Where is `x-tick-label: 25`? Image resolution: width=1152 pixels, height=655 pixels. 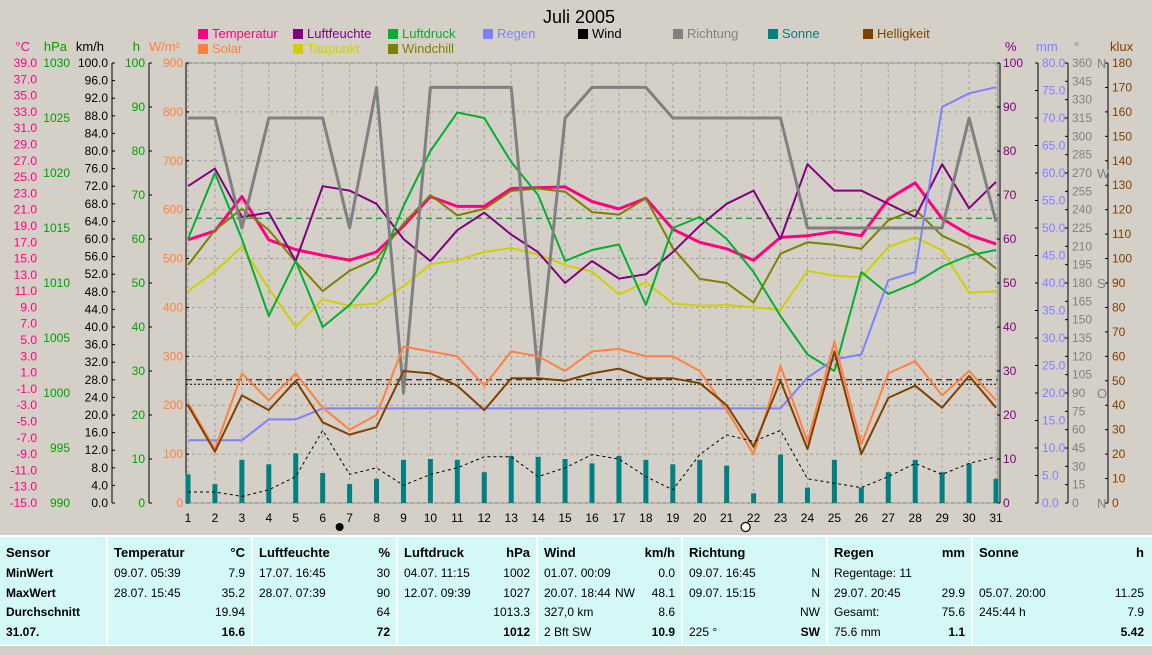
x-tick-label: 25 is located at coordinates (835, 518).